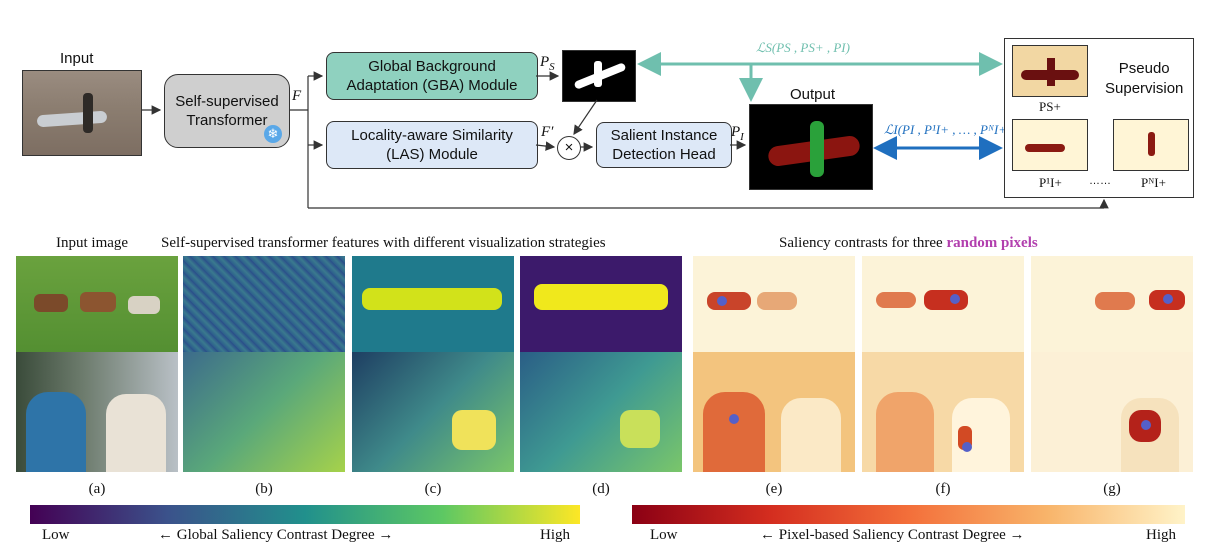  What do you see at coordinates (599, 76) in the screenshot?
I see `ps-mask-image` at bounding box center [599, 76].